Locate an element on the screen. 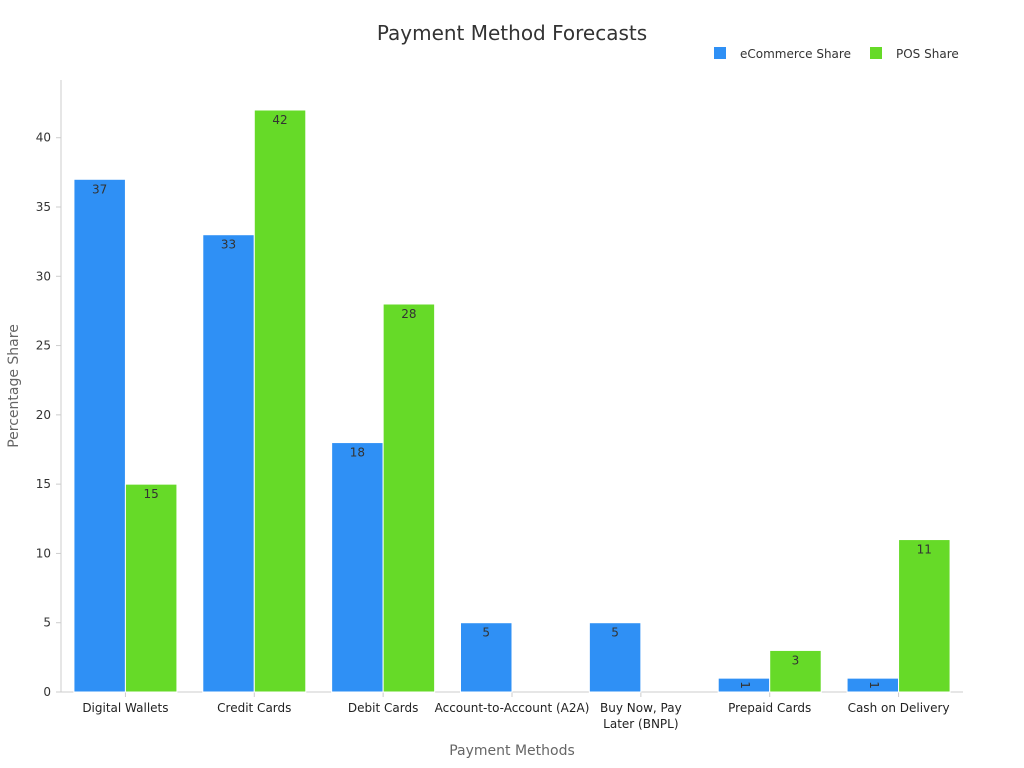 This screenshot has height=768, width=1024. y-tick-label: 10 is located at coordinates (43, 553).